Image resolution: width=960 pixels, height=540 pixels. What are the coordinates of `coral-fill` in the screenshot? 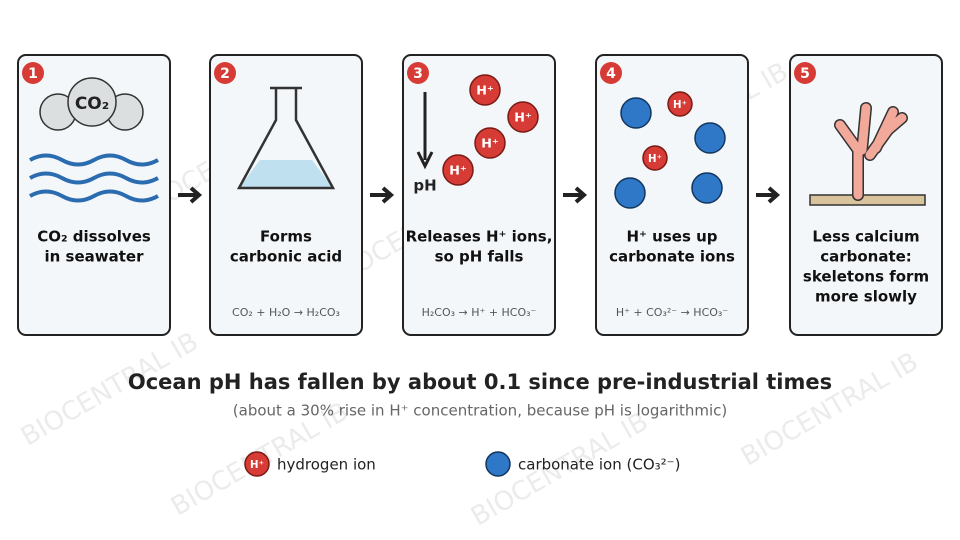 It's located at (871, 151).